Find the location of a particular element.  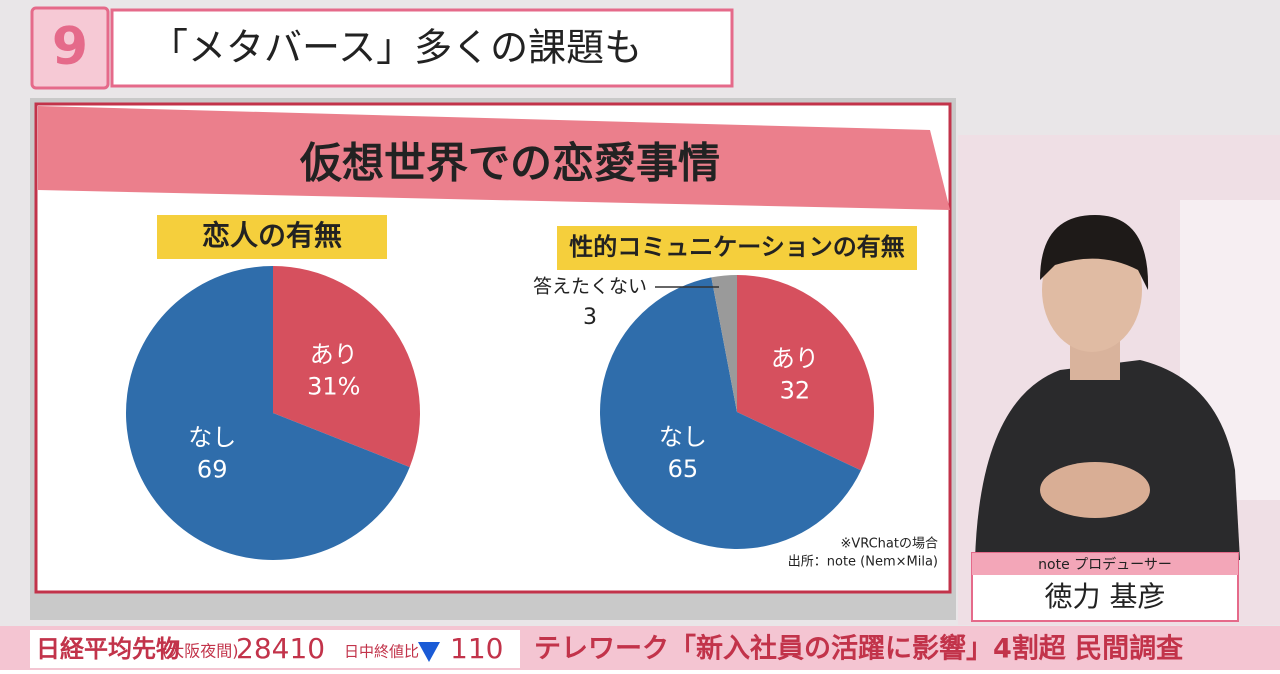

nameplate-name: 徳力 基彦 is located at coordinates (1105, 596).